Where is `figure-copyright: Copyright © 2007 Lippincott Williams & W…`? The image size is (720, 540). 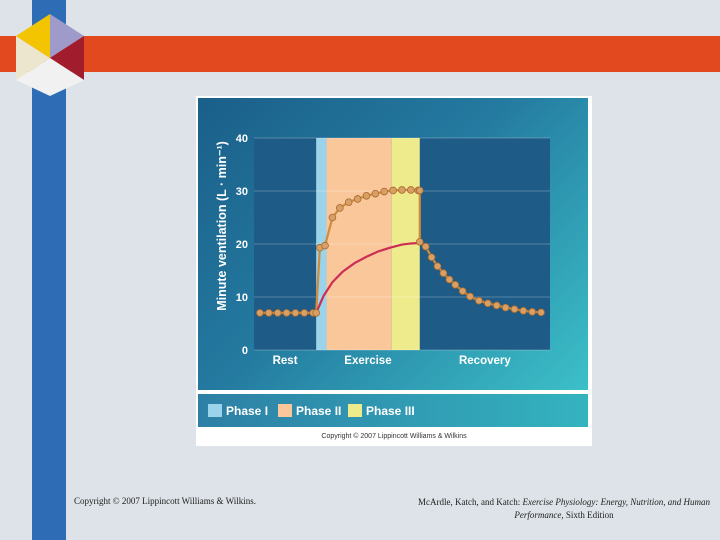
figure-copyright: Copyright © 2007 Lippincott Williams & W… is located at coordinates (394, 436).